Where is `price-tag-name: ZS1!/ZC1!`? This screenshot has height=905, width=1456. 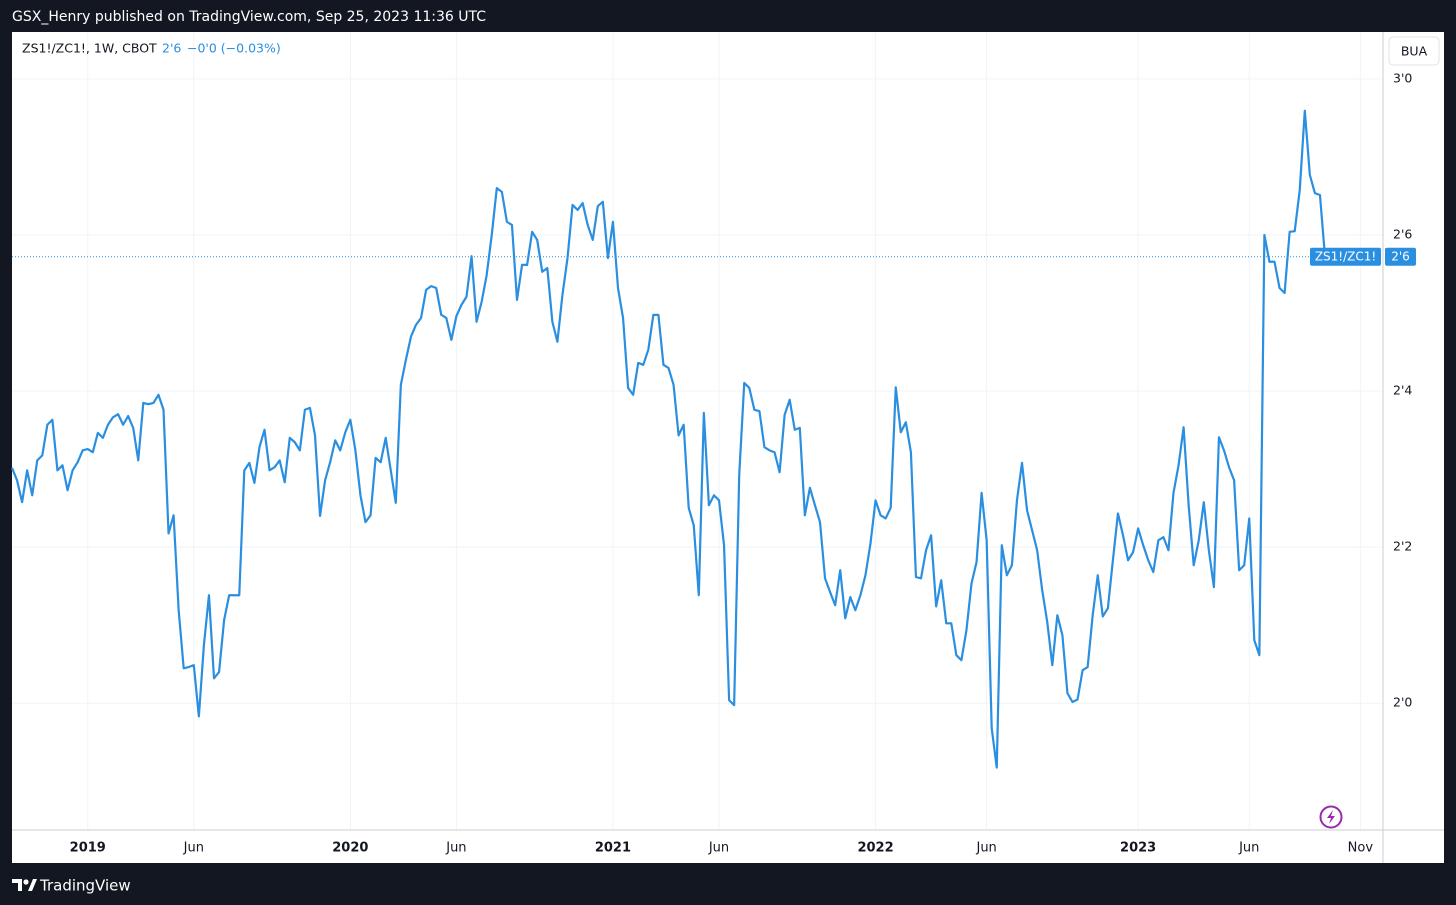 price-tag-name: ZS1!/ZC1! is located at coordinates (1345, 256).